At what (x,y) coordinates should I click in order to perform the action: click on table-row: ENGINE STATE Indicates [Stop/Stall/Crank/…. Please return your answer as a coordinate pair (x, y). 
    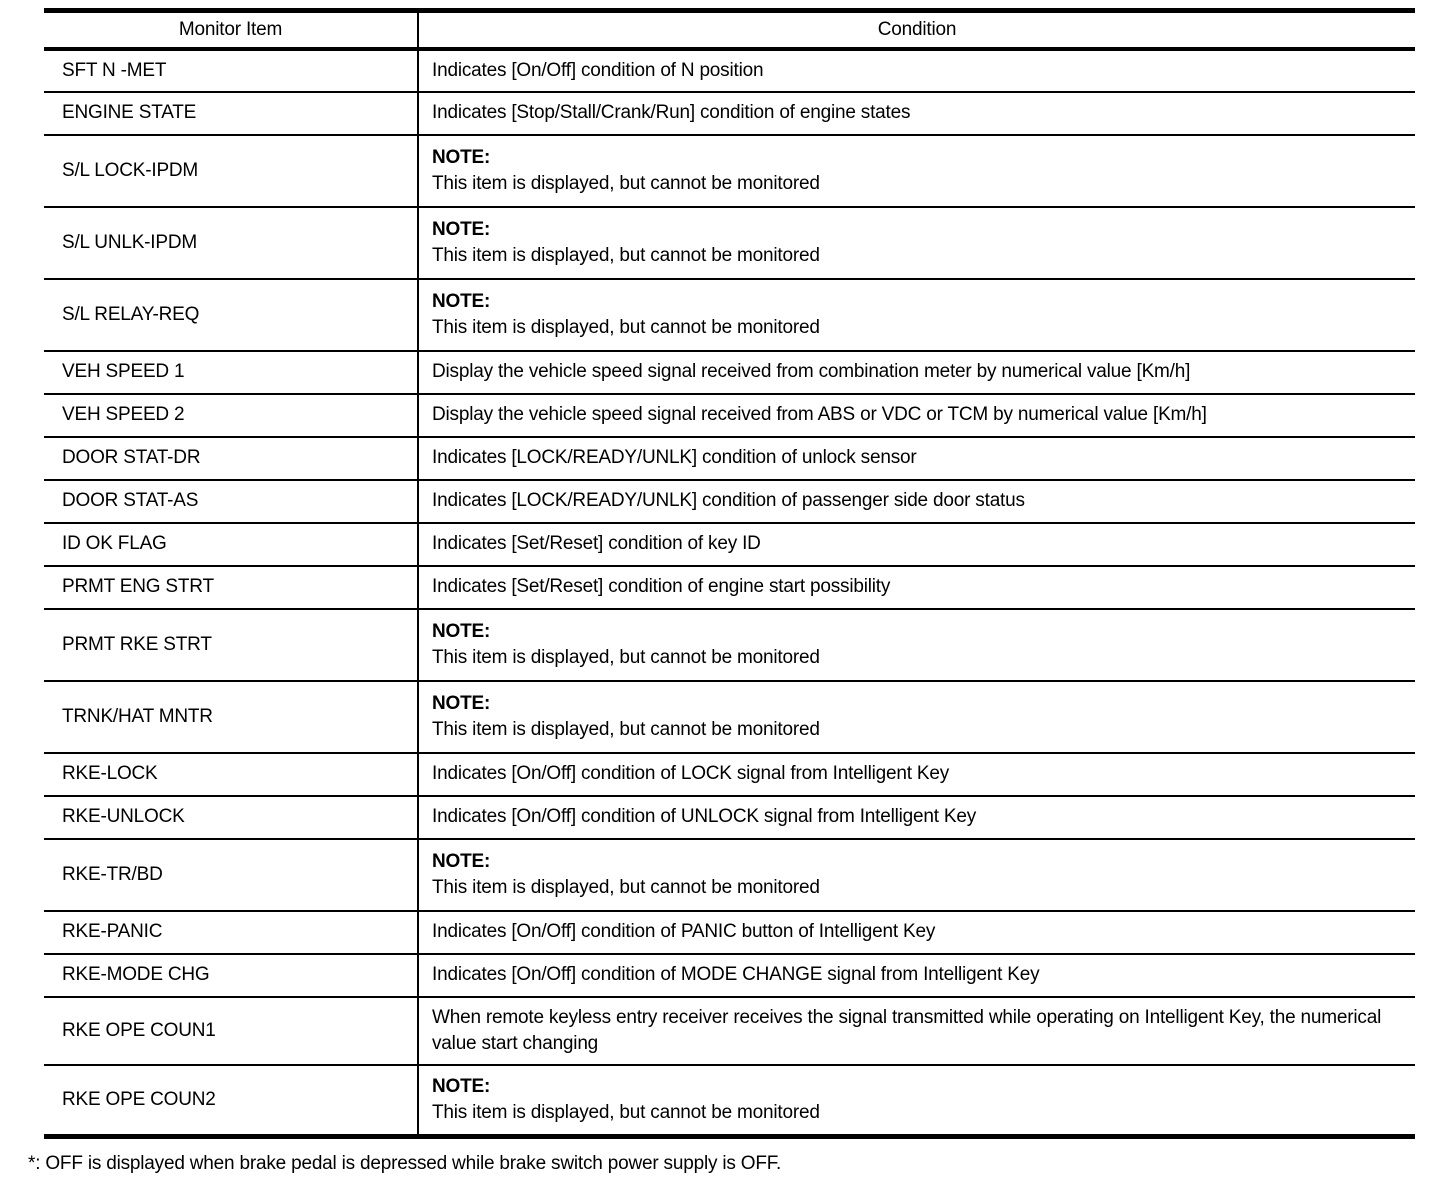
    Looking at the image, I should click on (729, 113).